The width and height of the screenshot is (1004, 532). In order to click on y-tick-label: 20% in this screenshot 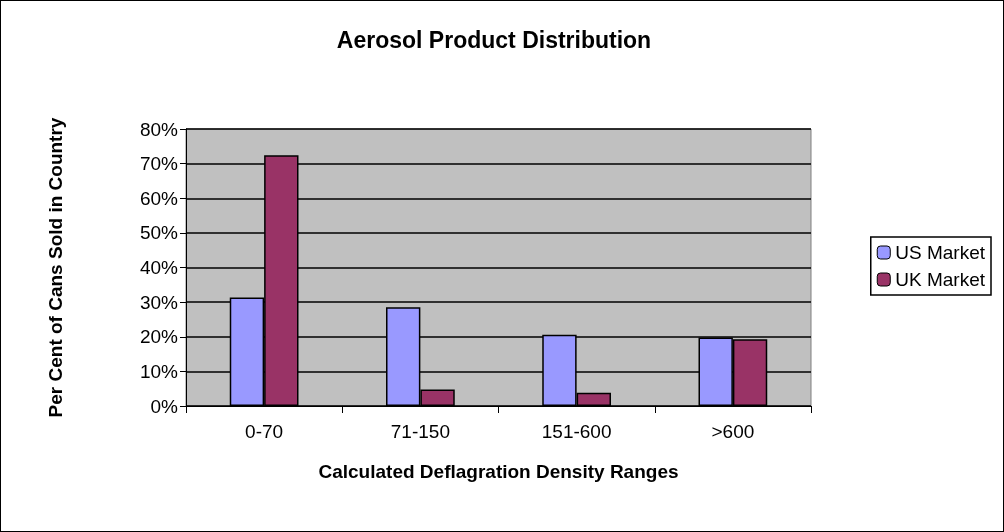, I will do `click(159, 337)`.